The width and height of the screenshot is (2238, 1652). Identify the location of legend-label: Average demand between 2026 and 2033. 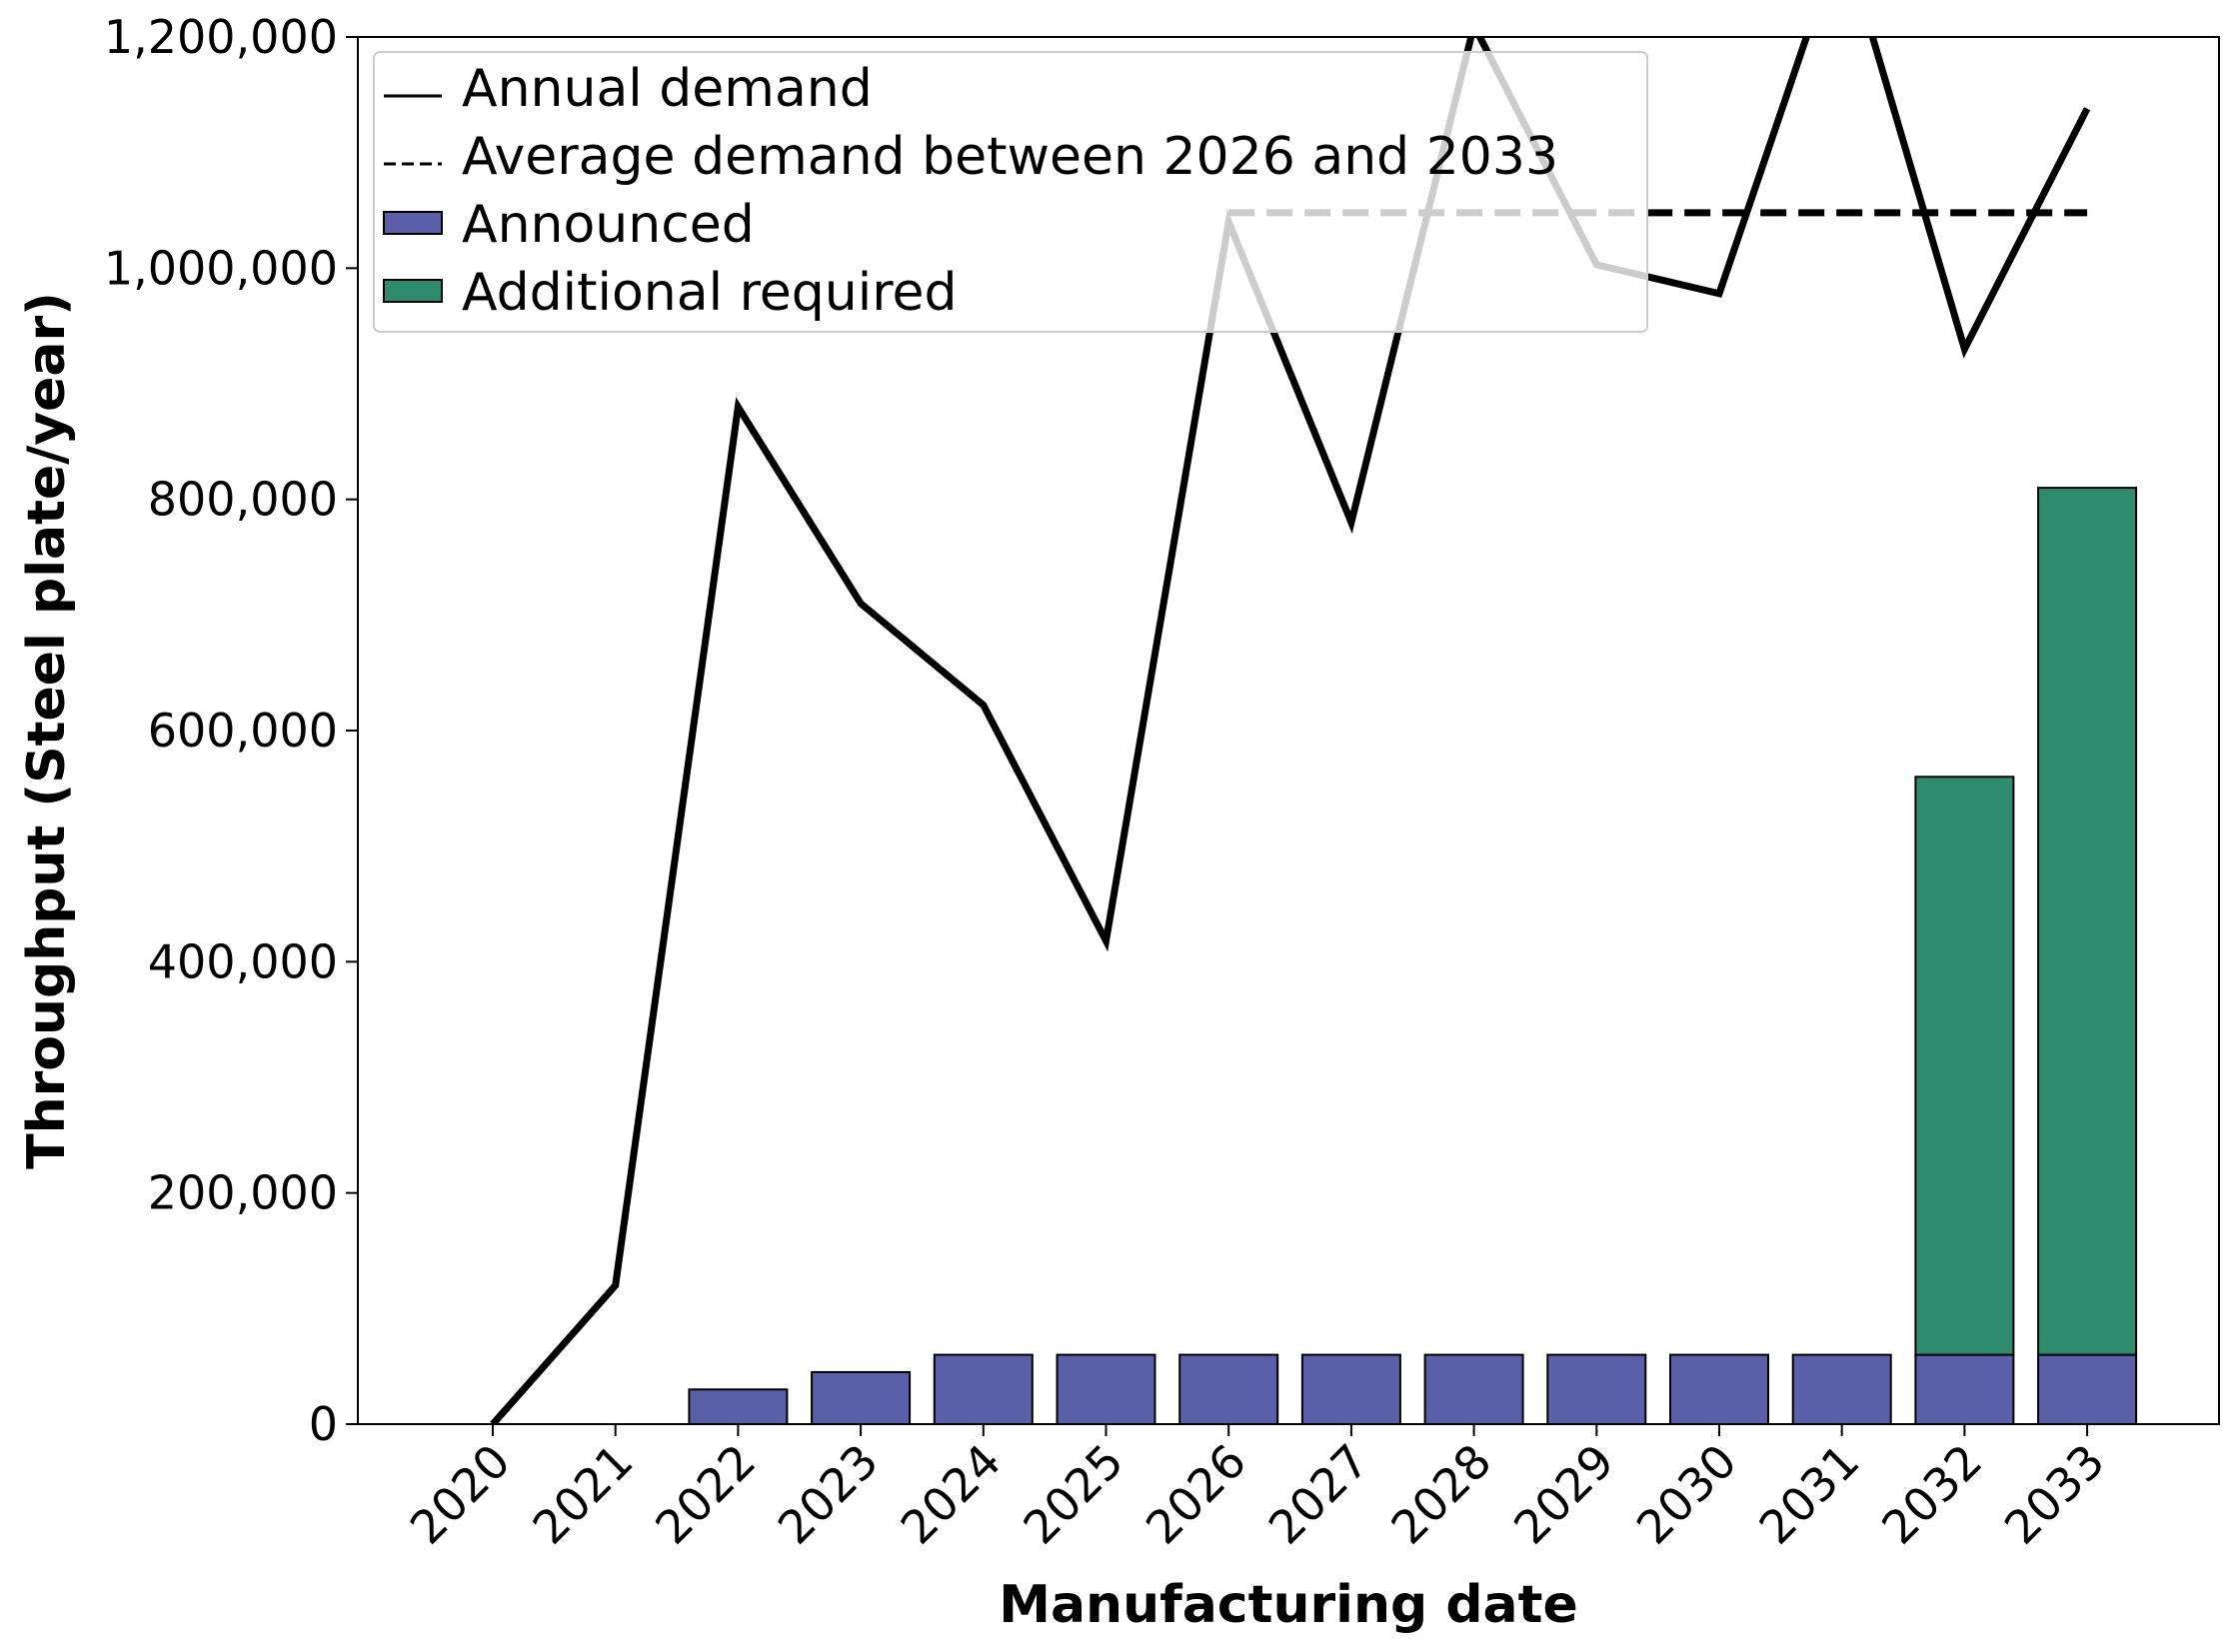
(1010, 157).